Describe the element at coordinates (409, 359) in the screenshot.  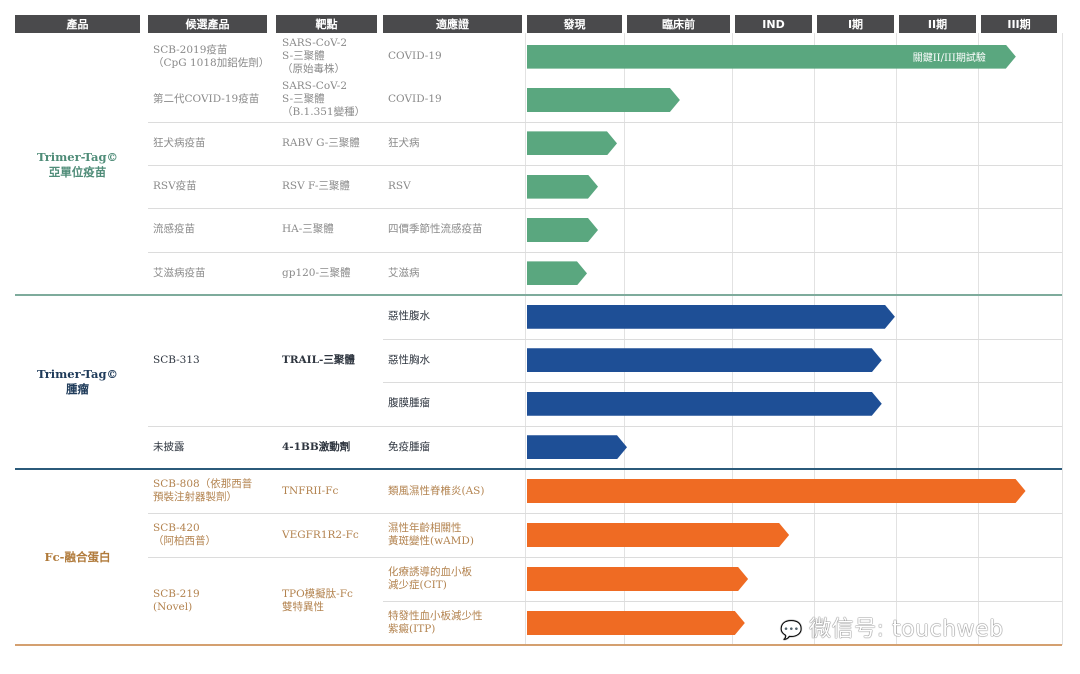
I see `indication-name: 惡性胸水` at that location.